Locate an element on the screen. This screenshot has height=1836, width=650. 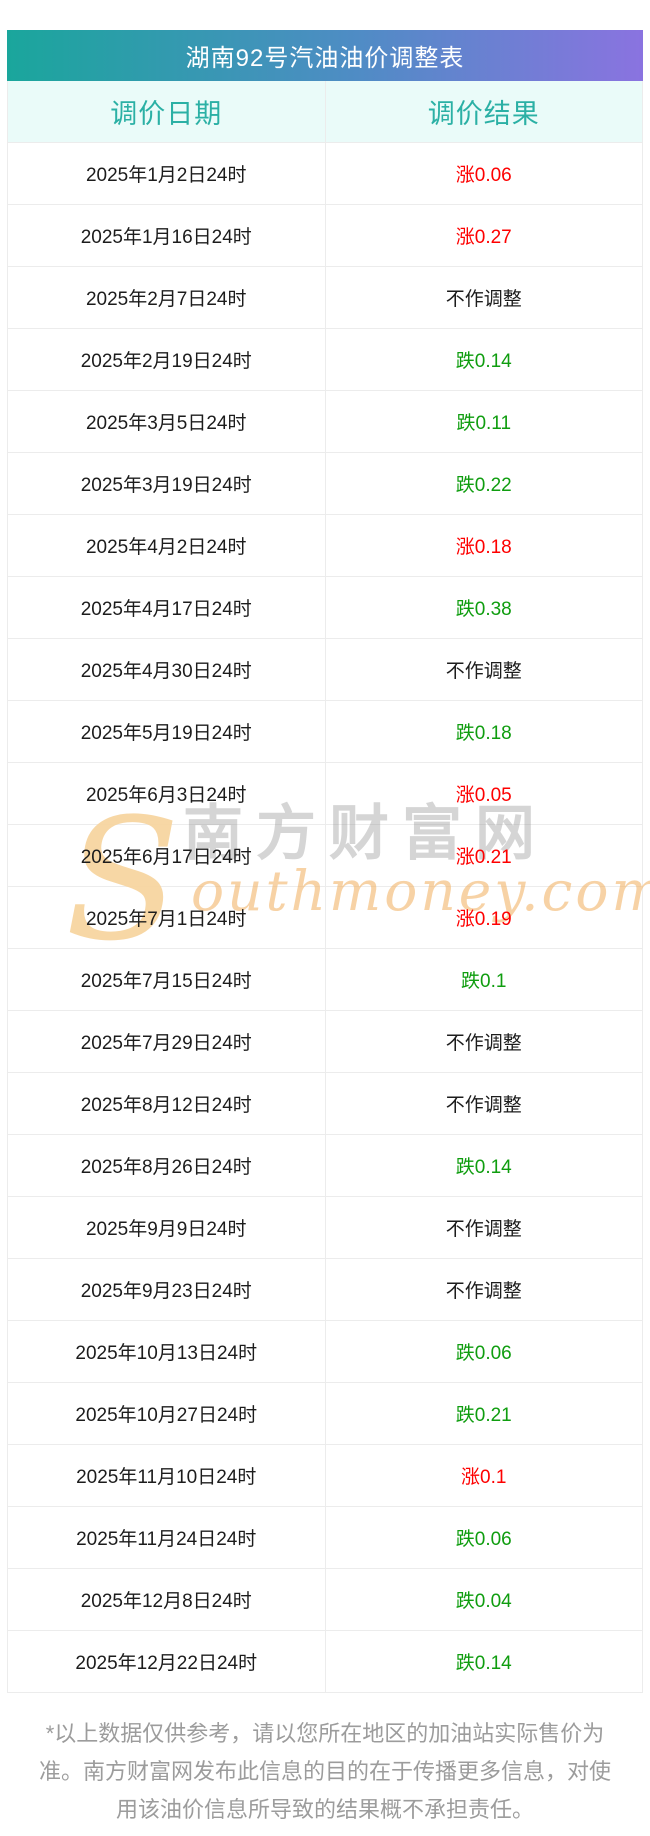
table-row: 2025年3月5日24时 跌0.11 is located at coordinates (325, 421).